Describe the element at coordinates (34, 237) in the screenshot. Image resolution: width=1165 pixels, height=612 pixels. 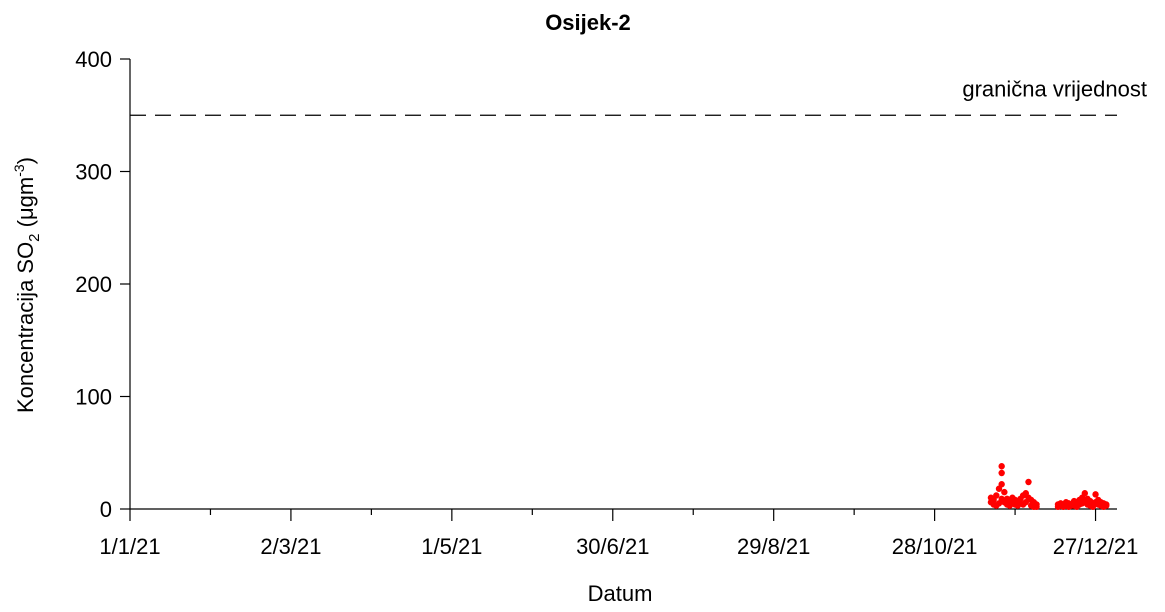
I see `y-axis-title-subscript: 2` at that location.